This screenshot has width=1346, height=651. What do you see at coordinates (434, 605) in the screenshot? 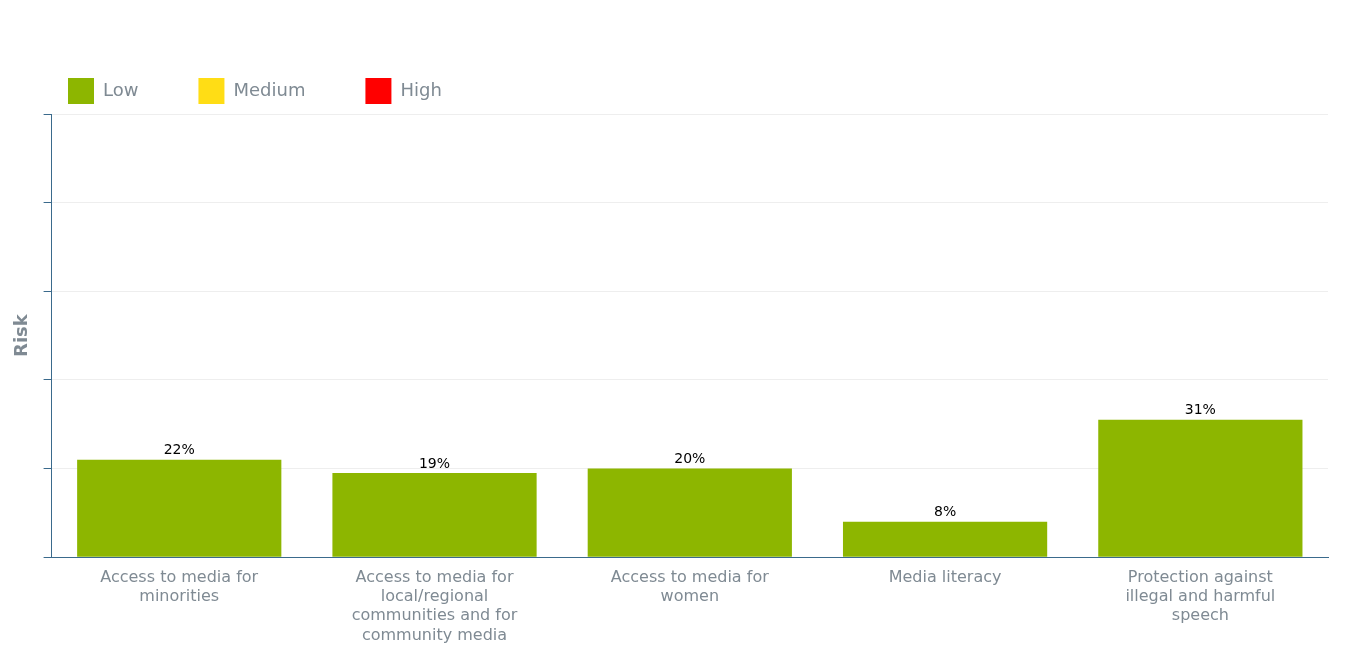
I see `x-tick-label: Access to media for local/regional communities and for community media` at bounding box center [434, 605].